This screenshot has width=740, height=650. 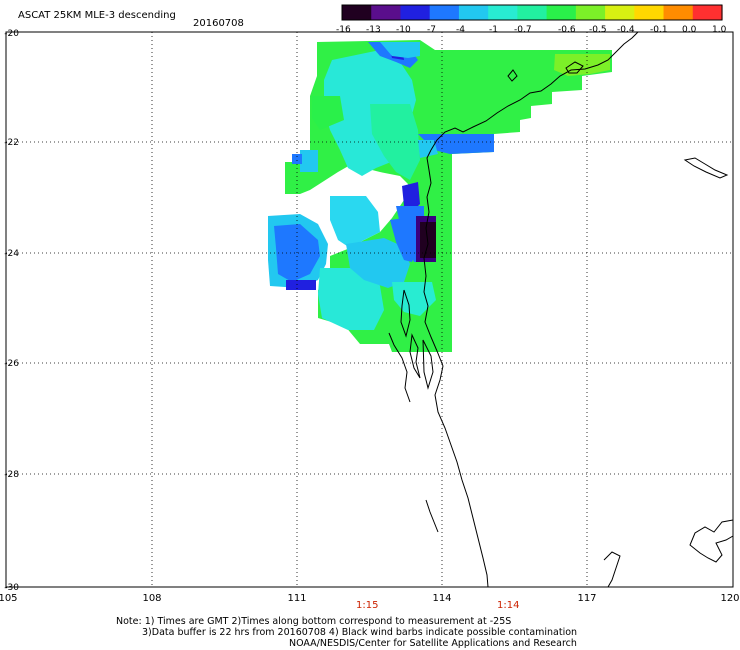 I want to click on latitude-labels: -20 -22 -24 -26 -28 -30, so click(x=11, y=311).